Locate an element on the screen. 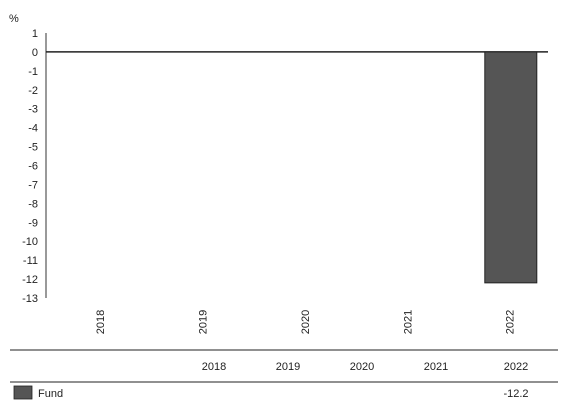  x-axis-ticks: 2018 2019 2020 2021 2022 is located at coordinates (306, 322).